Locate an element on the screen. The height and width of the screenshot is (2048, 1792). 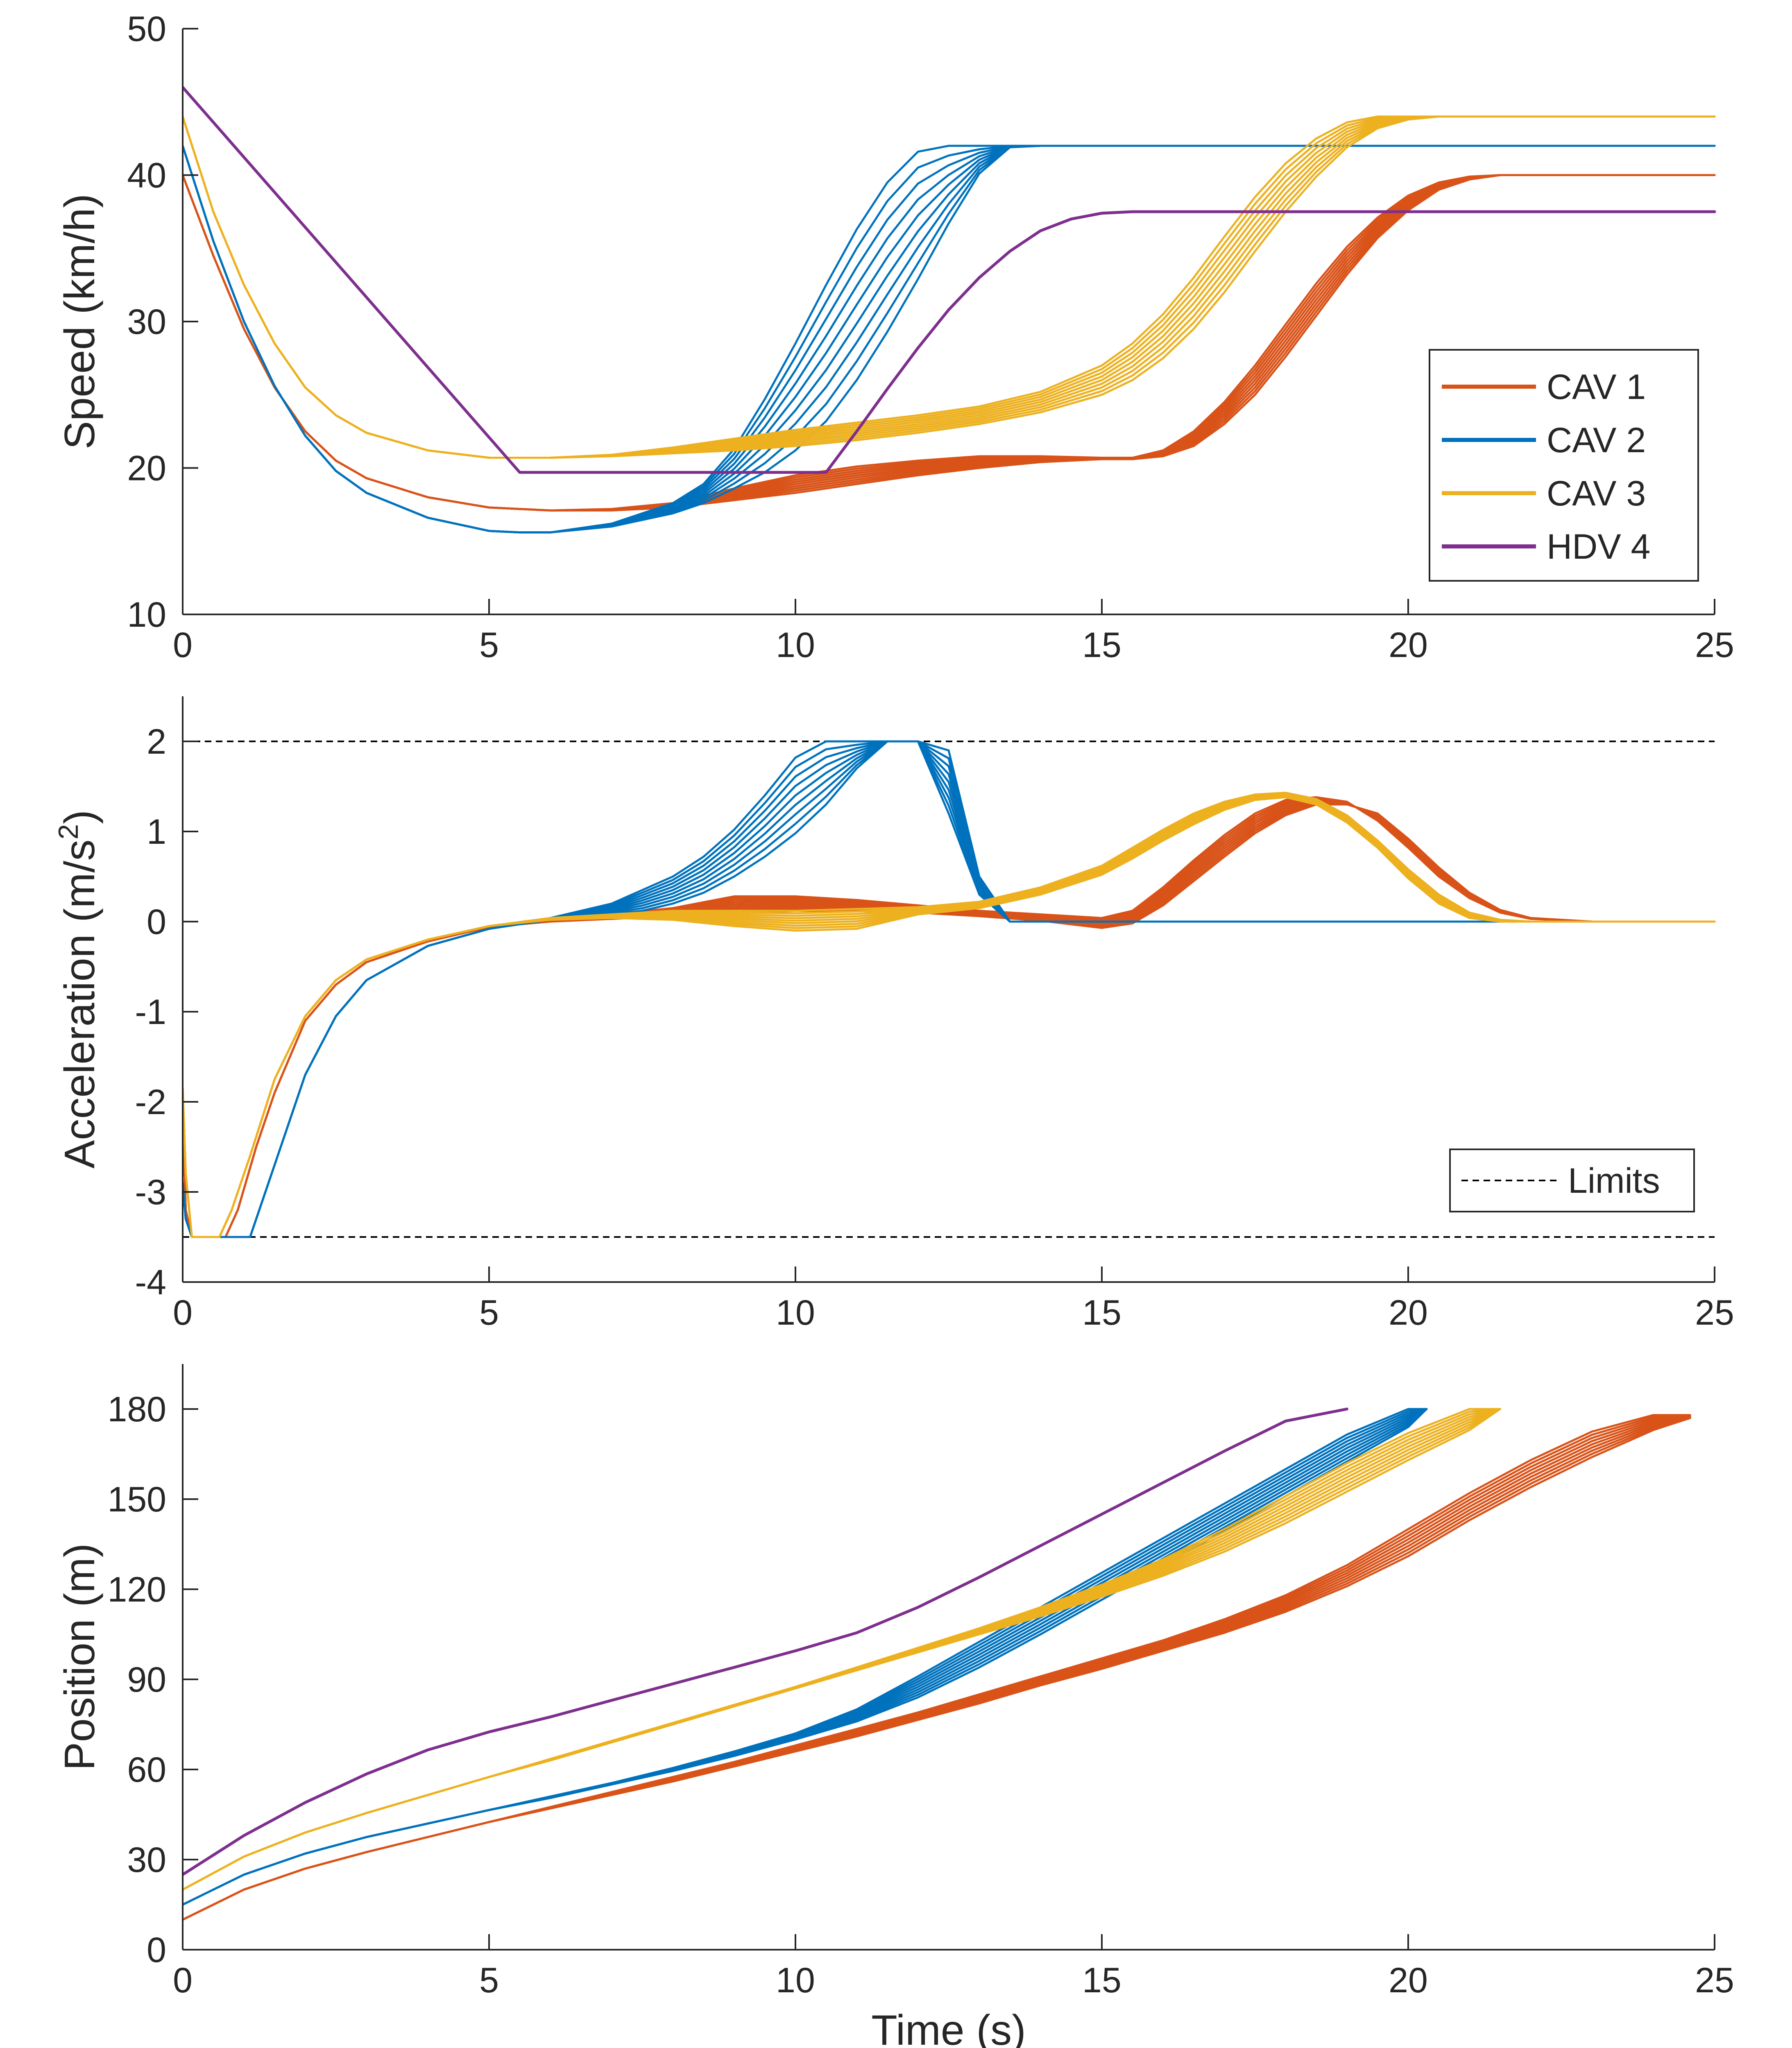
acceleration-y-axis-label: Acceleration (m/s2) is located at coordinates (78, 989).